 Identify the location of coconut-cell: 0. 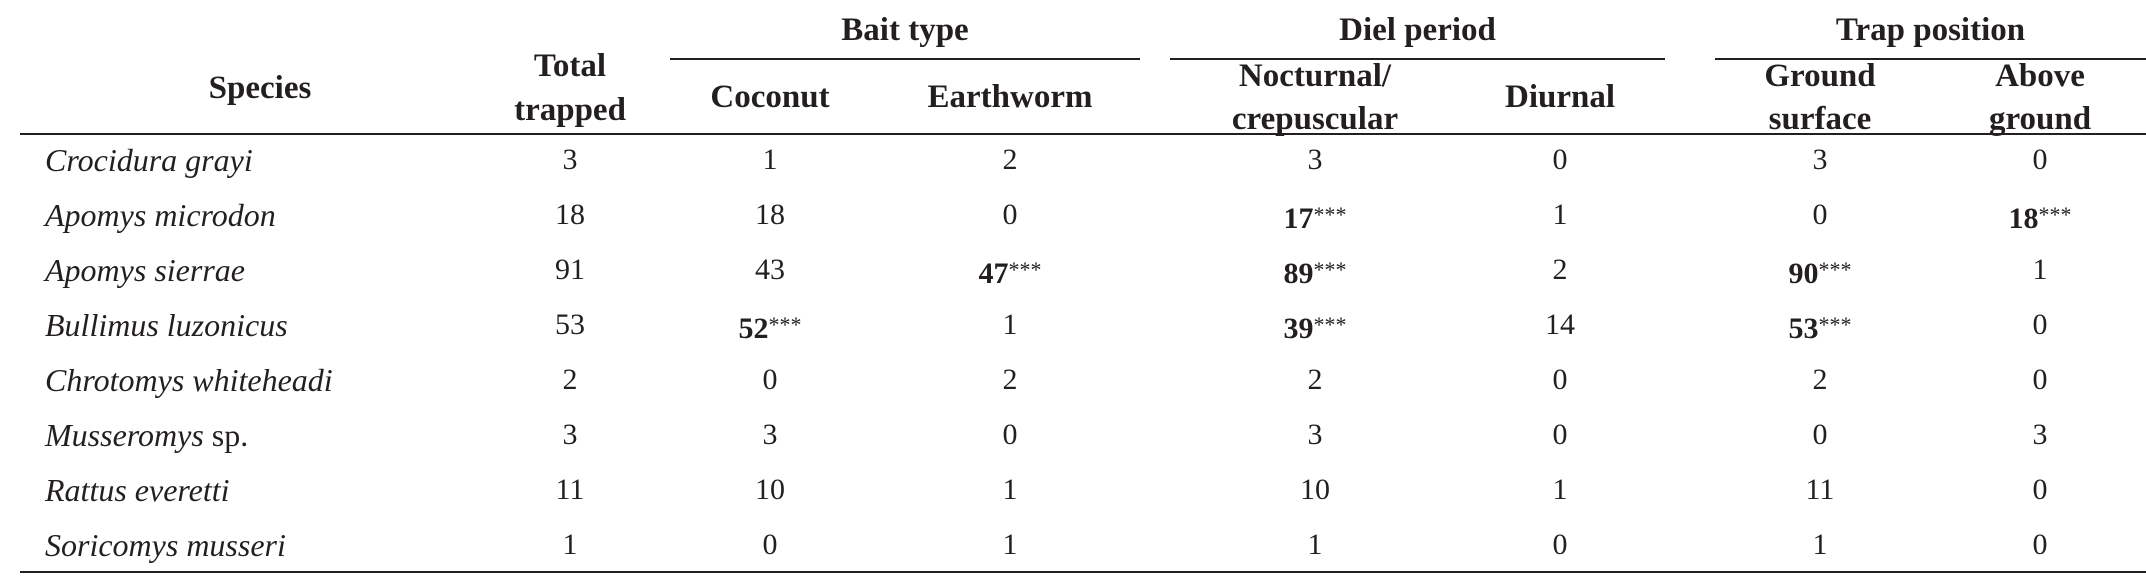
(770, 545).